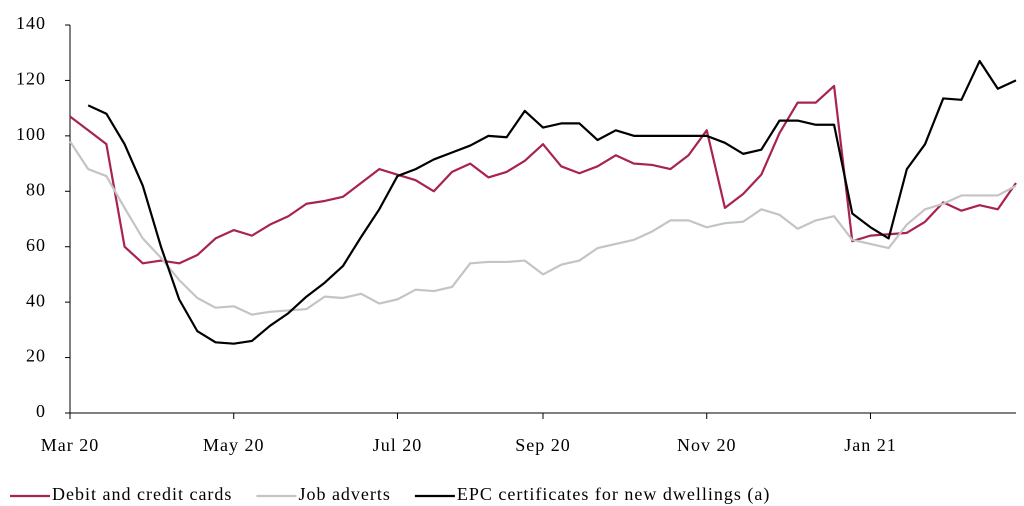 The height and width of the screenshot is (506, 1024). What do you see at coordinates (31, 79) in the screenshot?
I see `y-tick-label: 120` at bounding box center [31, 79].